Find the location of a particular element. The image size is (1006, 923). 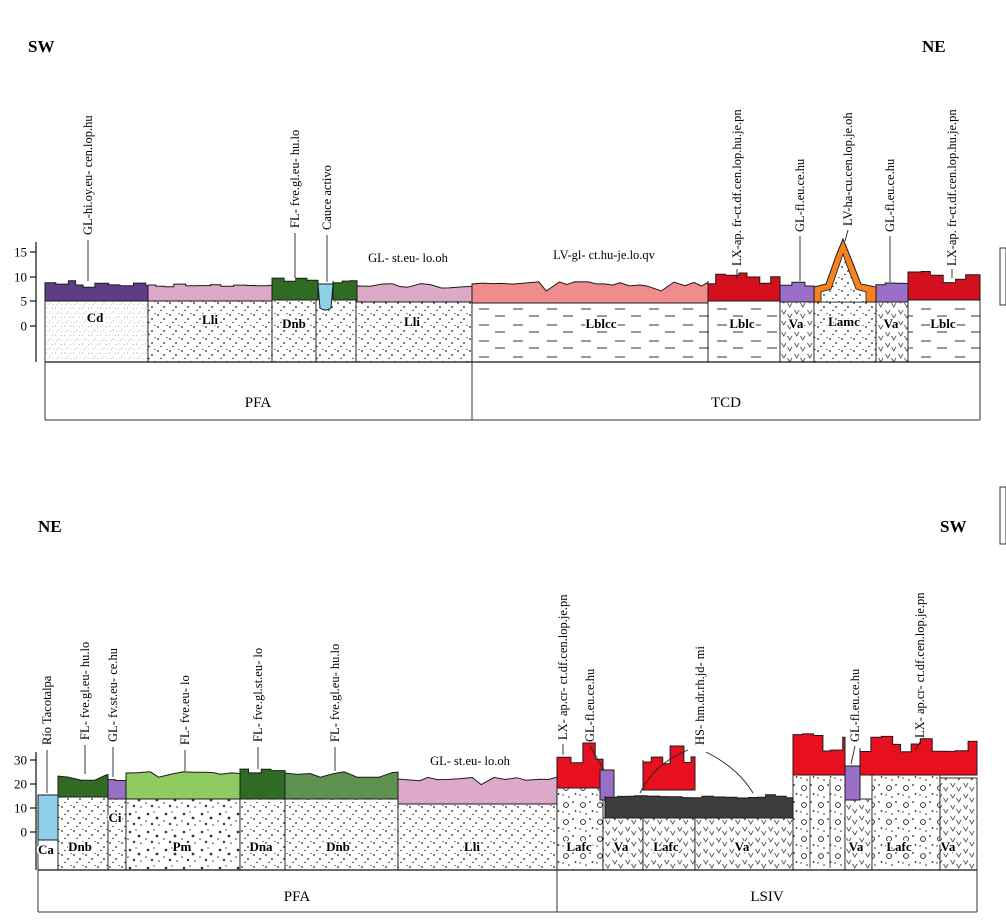

group-label: LSIV is located at coordinates (767, 897).